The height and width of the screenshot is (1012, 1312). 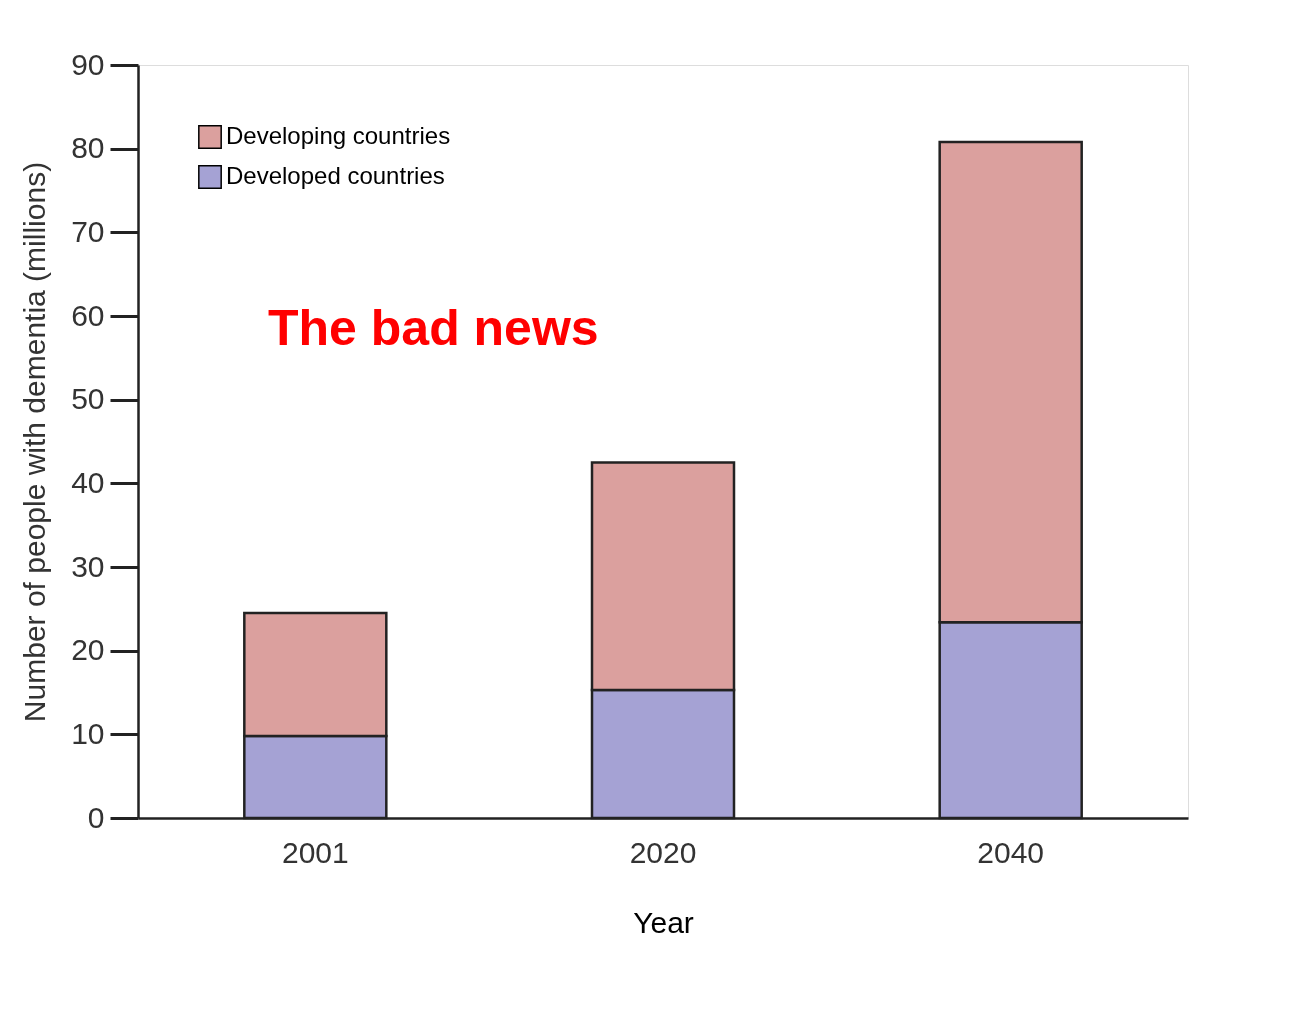 What do you see at coordinates (88, 231) in the screenshot?
I see `y-tick-label: 70` at bounding box center [88, 231].